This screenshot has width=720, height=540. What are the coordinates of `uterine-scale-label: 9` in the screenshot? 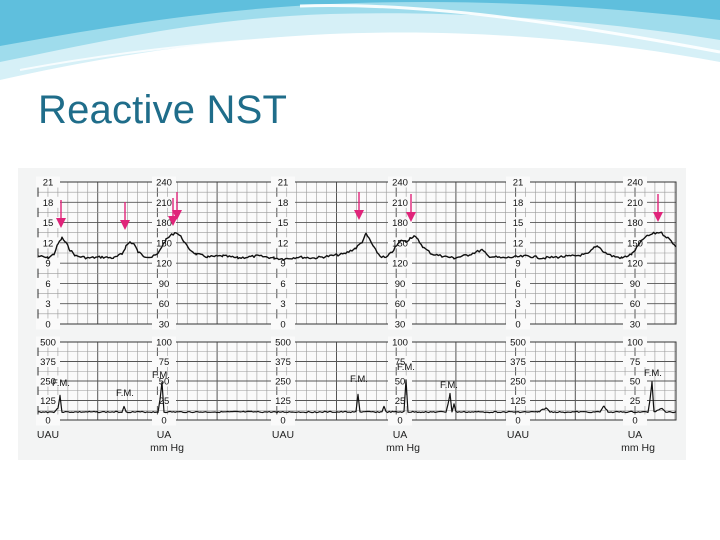 It's located at (517, 264).